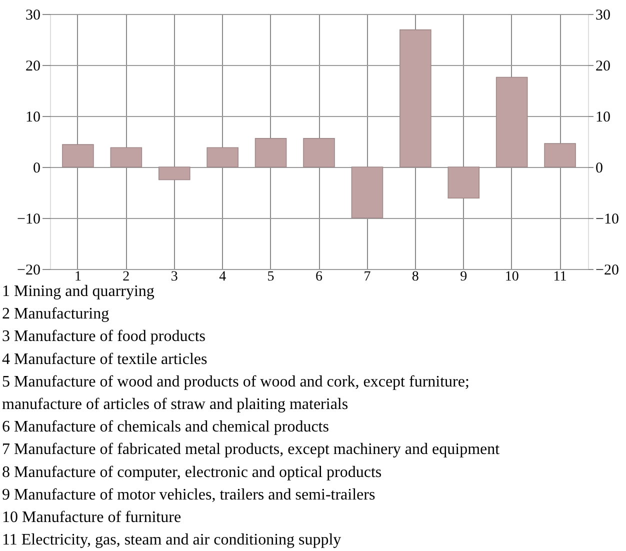  What do you see at coordinates (78, 277) in the screenshot?
I see `x-tick-label: 1` at bounding box center [78, 277].